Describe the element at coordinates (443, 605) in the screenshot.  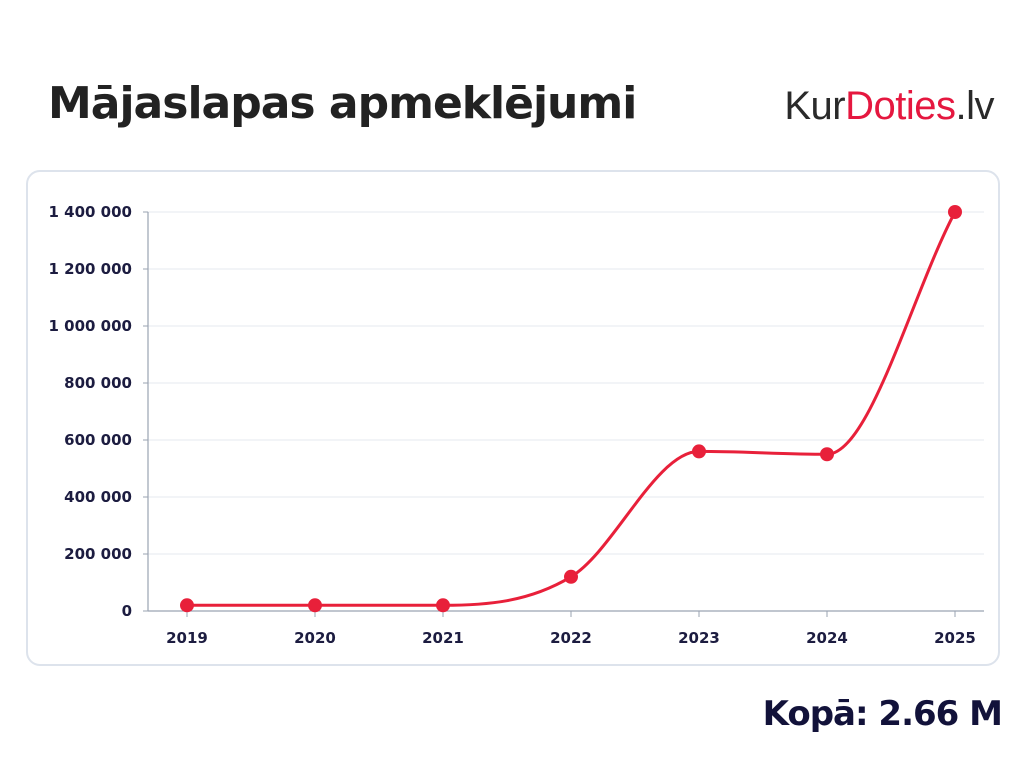
I see `data-point-2021` at that location.